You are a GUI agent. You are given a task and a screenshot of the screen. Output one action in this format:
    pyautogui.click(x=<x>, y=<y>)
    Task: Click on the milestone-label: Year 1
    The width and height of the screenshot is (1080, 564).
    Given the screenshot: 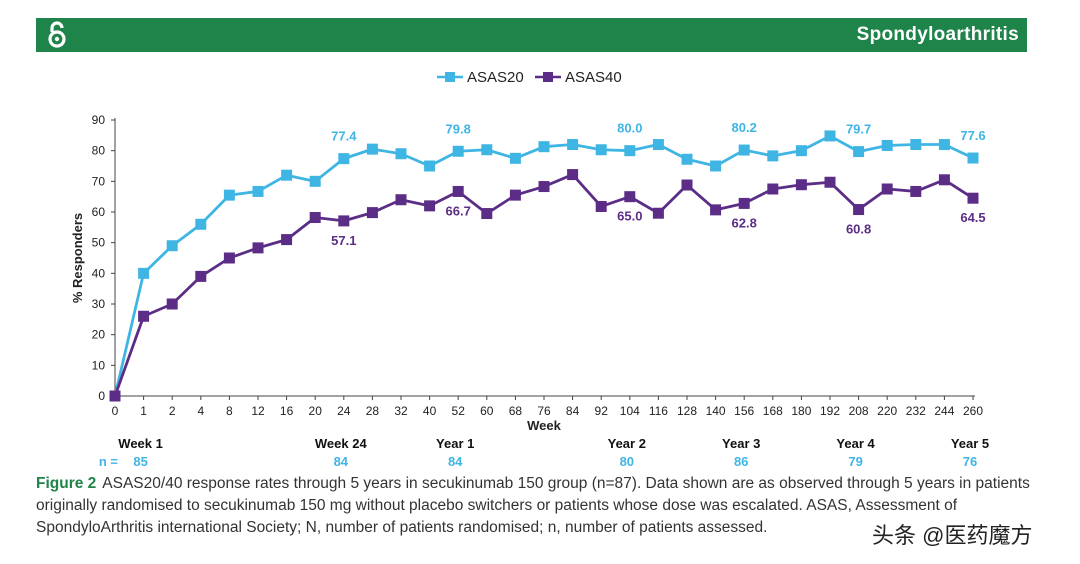 What is the action you would take?
    pyautogui.click(x=455, y=443)
    